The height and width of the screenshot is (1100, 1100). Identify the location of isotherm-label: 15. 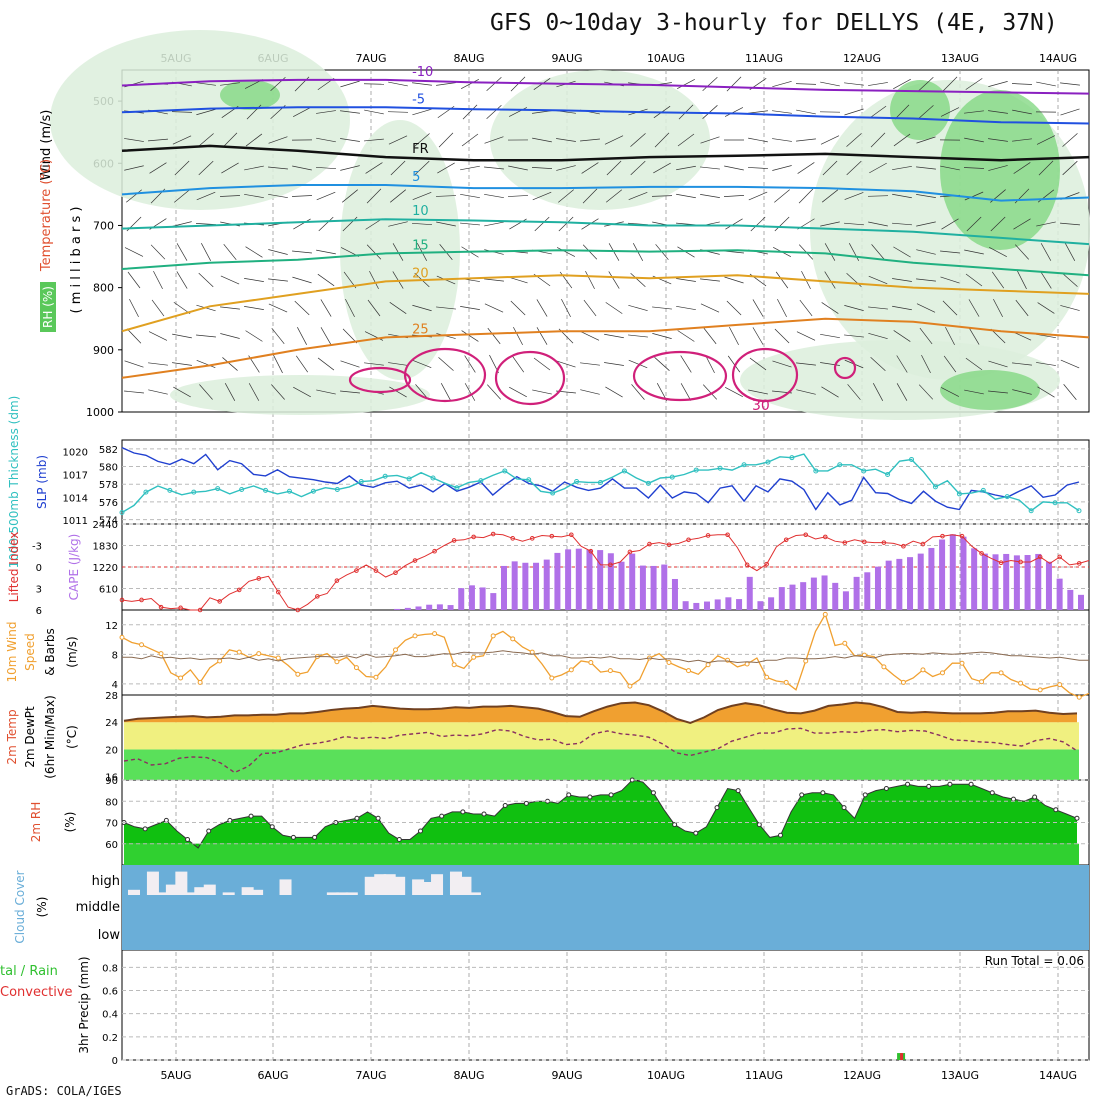
(420, 245).